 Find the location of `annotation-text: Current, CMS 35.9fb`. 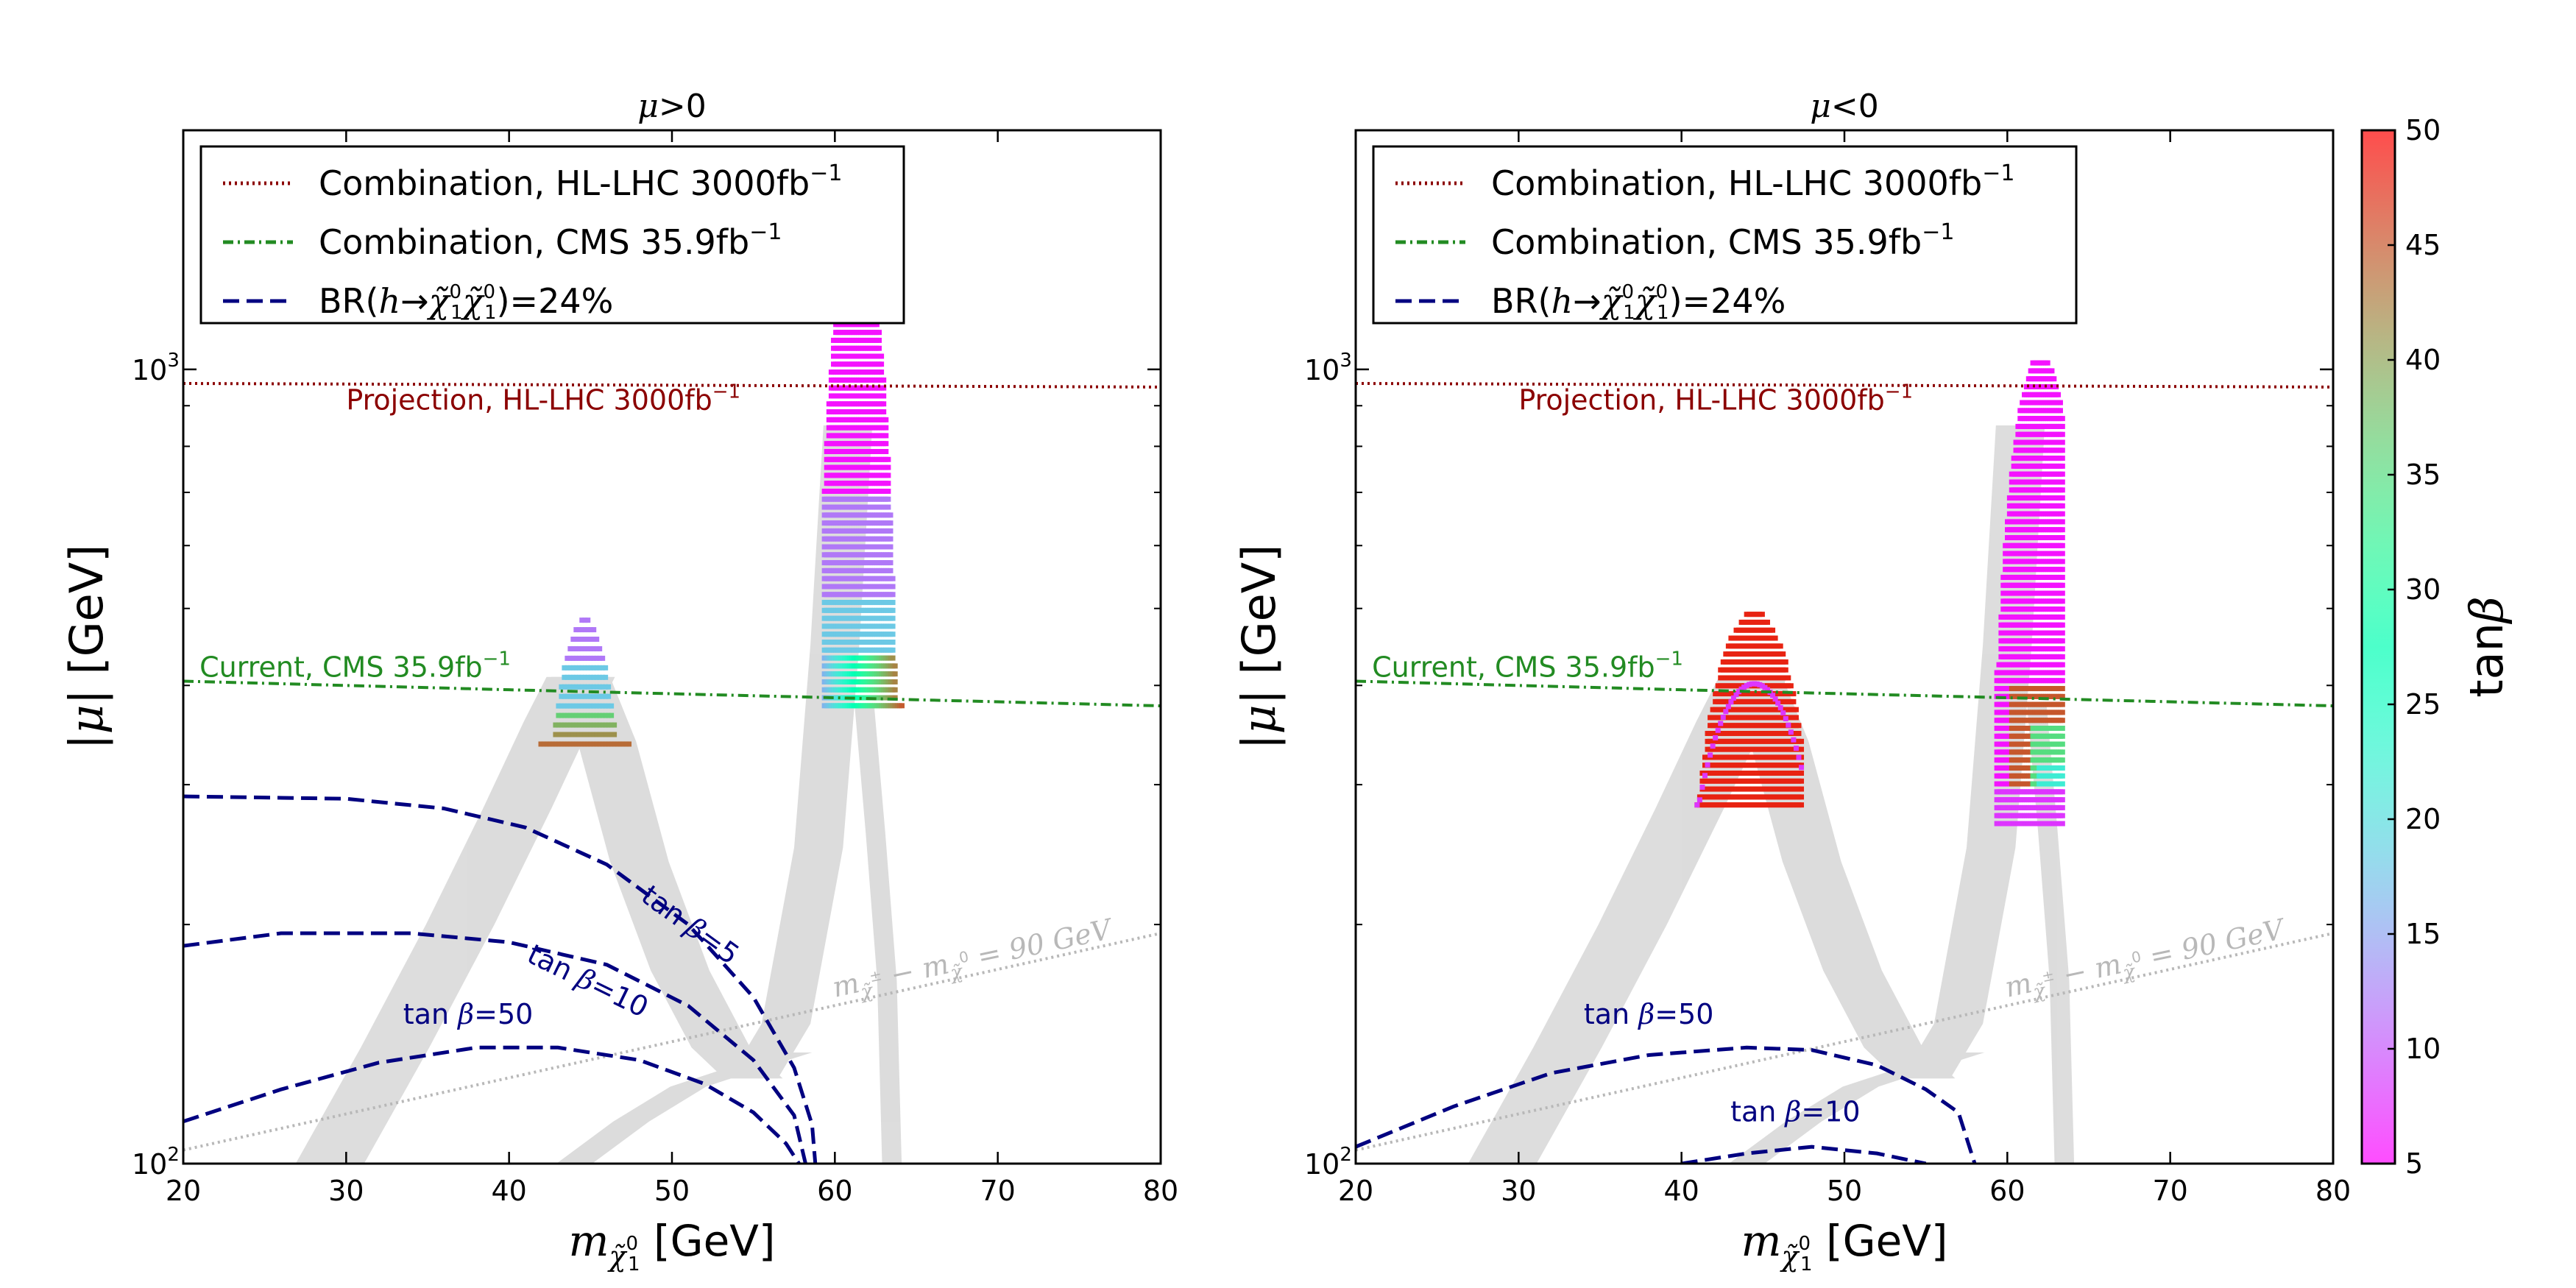

annotation-text: Current, CMS 35.9fb is located at coordinates (341, 667).